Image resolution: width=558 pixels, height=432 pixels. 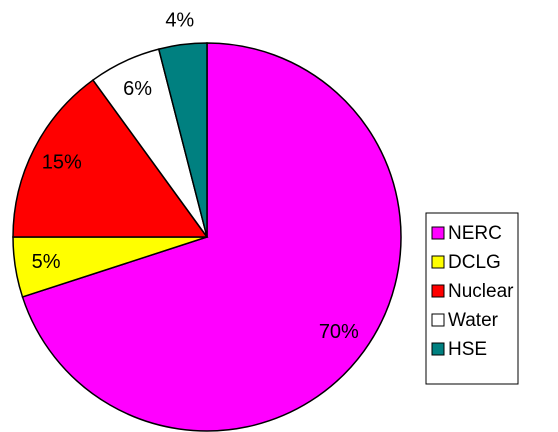 I want to click on legend-label: DCLG, so click(x=474, y=262).